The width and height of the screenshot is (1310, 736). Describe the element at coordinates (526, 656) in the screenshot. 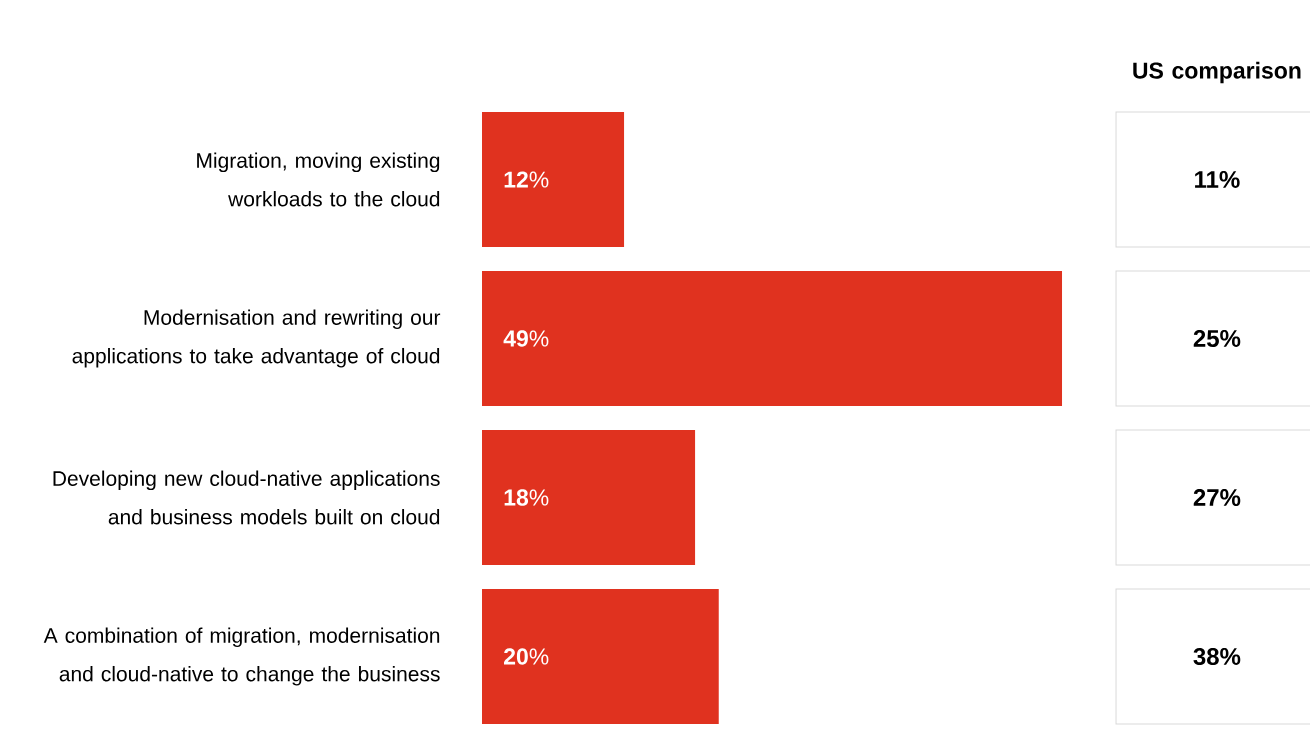

I see `data-label: 20%` at that location.